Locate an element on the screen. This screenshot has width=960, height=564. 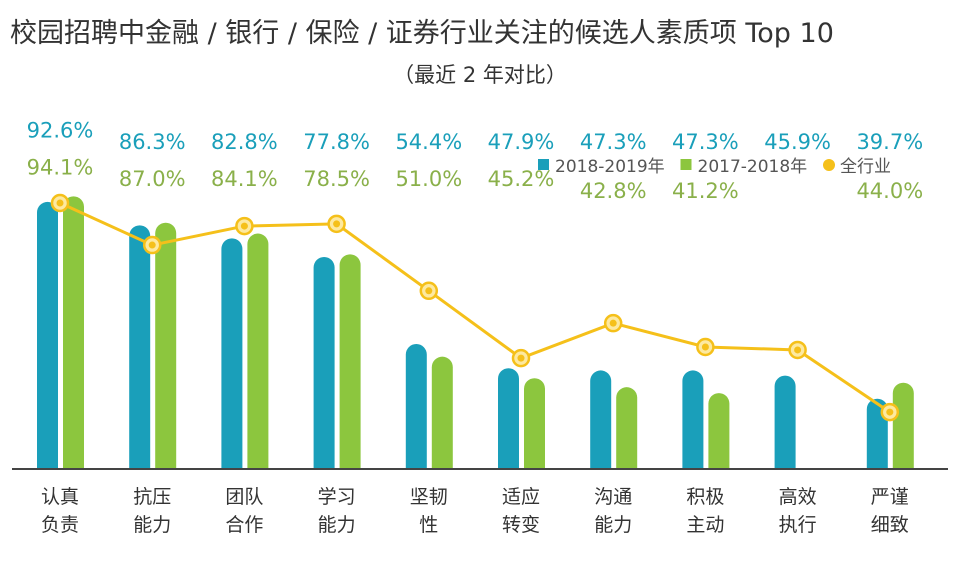
category-label: 坚韧 is located at coordinates (429, 497).